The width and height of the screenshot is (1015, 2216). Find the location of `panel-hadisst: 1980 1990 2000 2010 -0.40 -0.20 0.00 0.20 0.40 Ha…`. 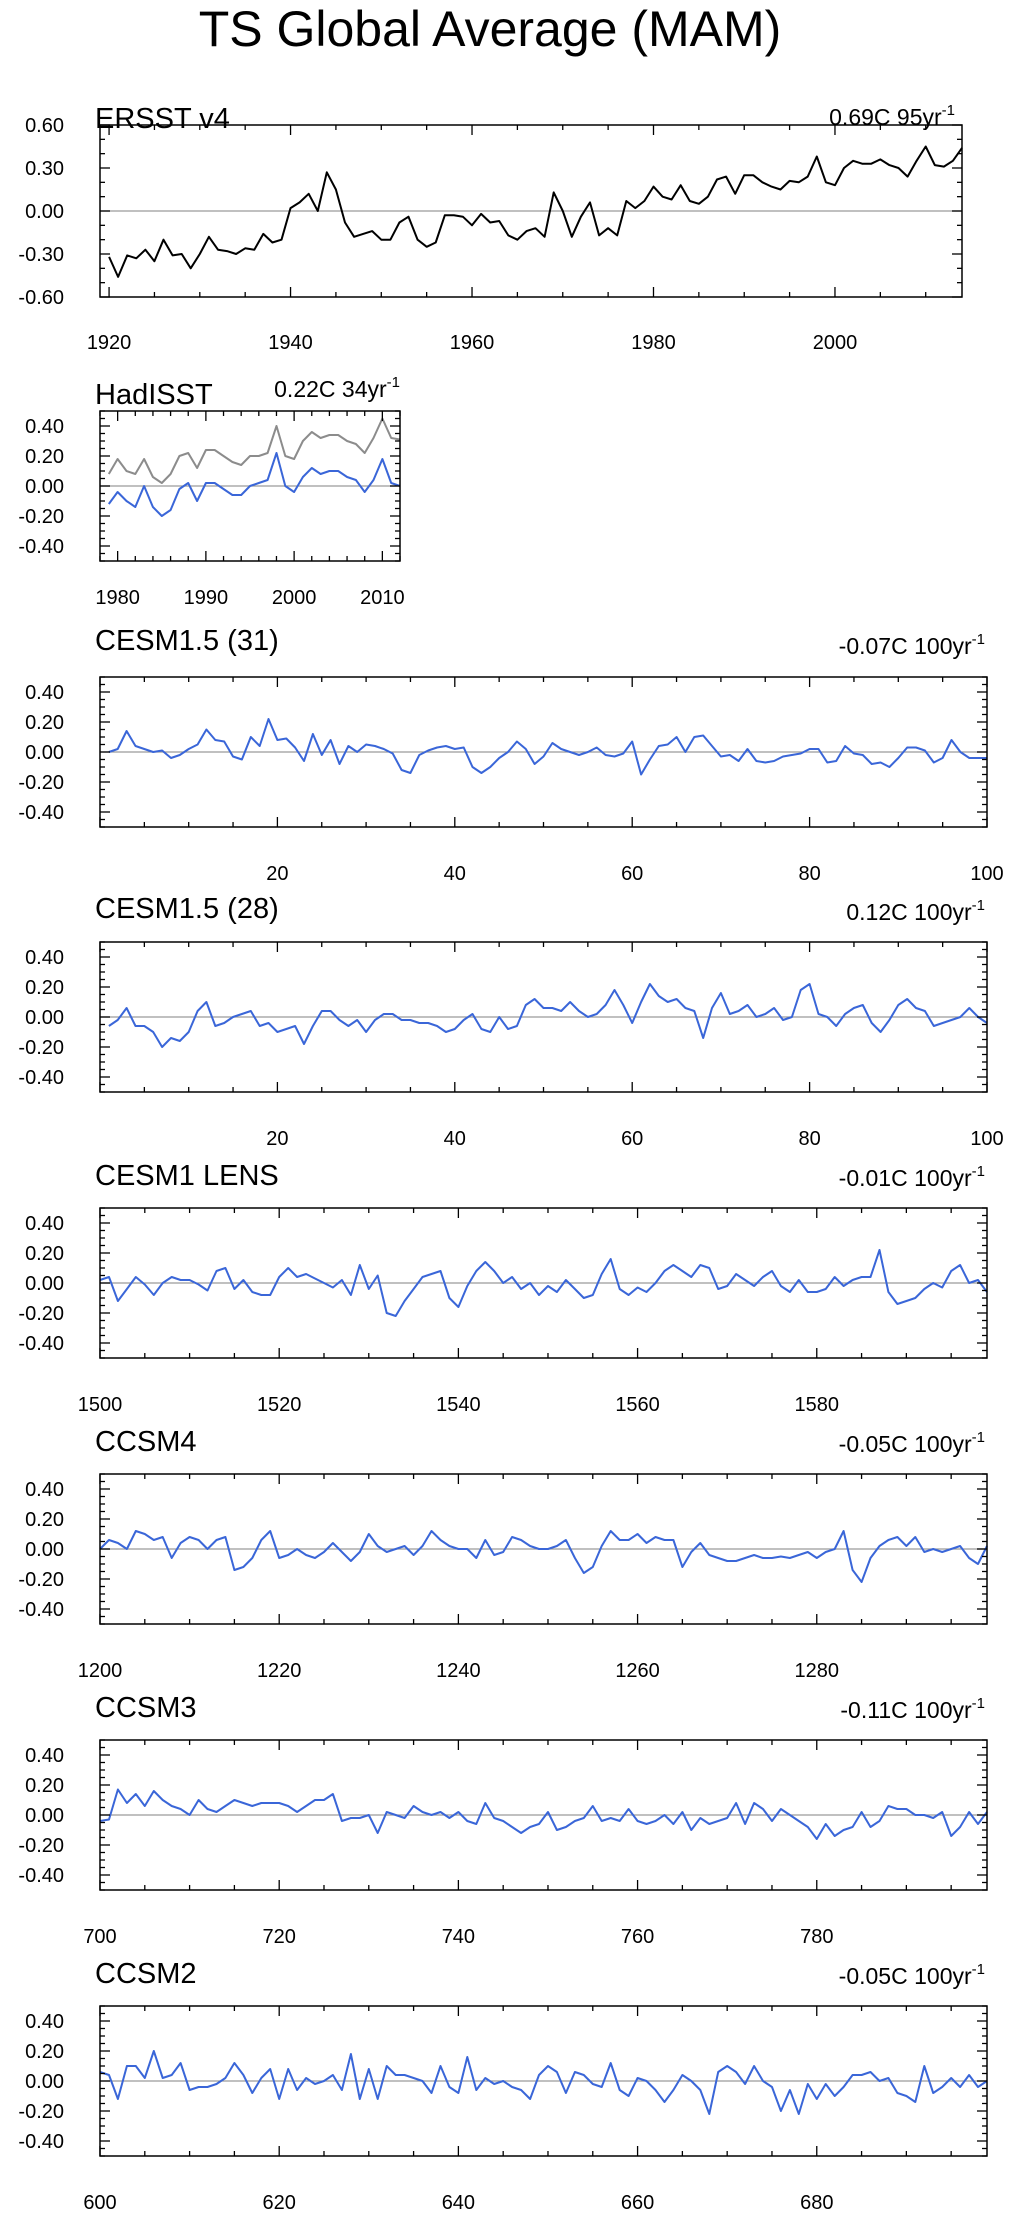

panel-hadisst: 1980 1990 2000 2010 -0.40 -0.20 0.00 0.20 0.40 Ha… is located at coordinates (211, 491).